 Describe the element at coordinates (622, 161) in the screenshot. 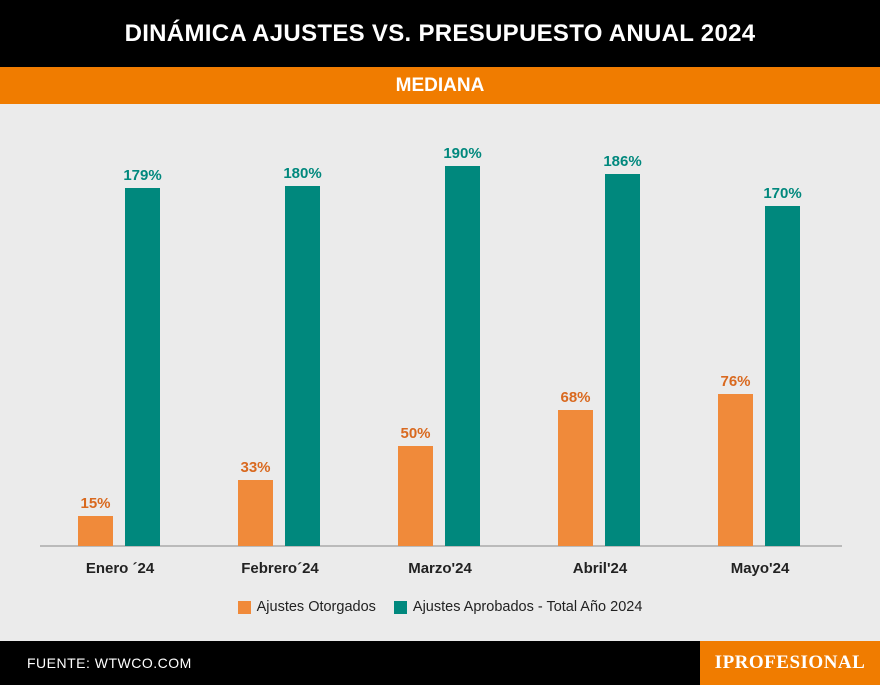

I see `data-label-aprobados: 186%` at that location.